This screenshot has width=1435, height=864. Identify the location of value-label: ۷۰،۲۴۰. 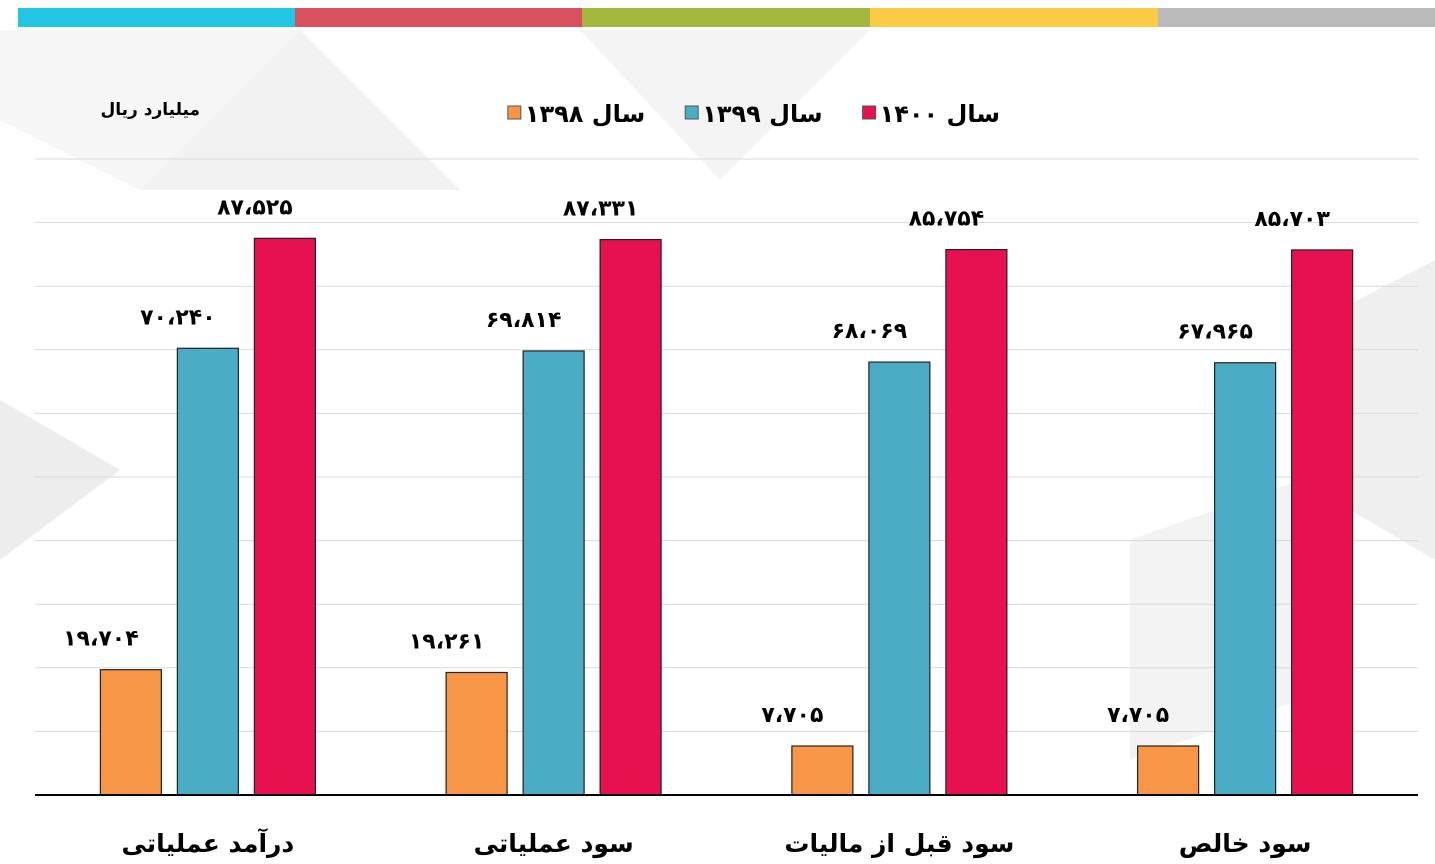
(178, 317).